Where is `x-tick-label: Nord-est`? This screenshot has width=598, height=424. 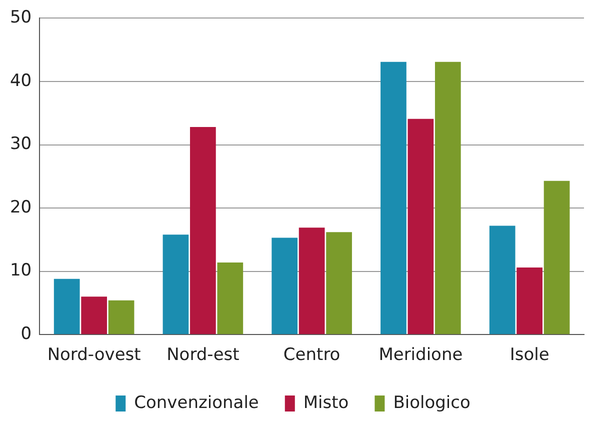
x-tick-label: Nord-est is located at coordinates (203, 355).